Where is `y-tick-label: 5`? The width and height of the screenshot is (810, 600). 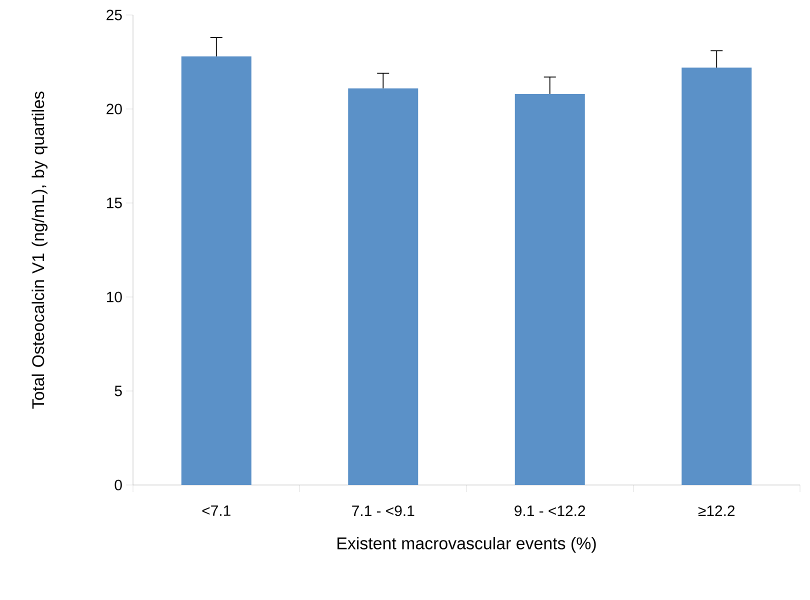 y-tick-label: 5 is located at coordinates (118, 391).